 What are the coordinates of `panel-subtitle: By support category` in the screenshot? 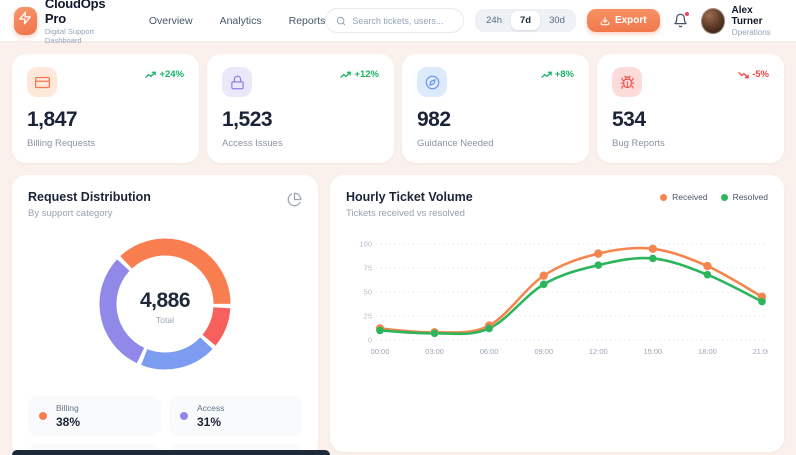 It's located at (70, 213).